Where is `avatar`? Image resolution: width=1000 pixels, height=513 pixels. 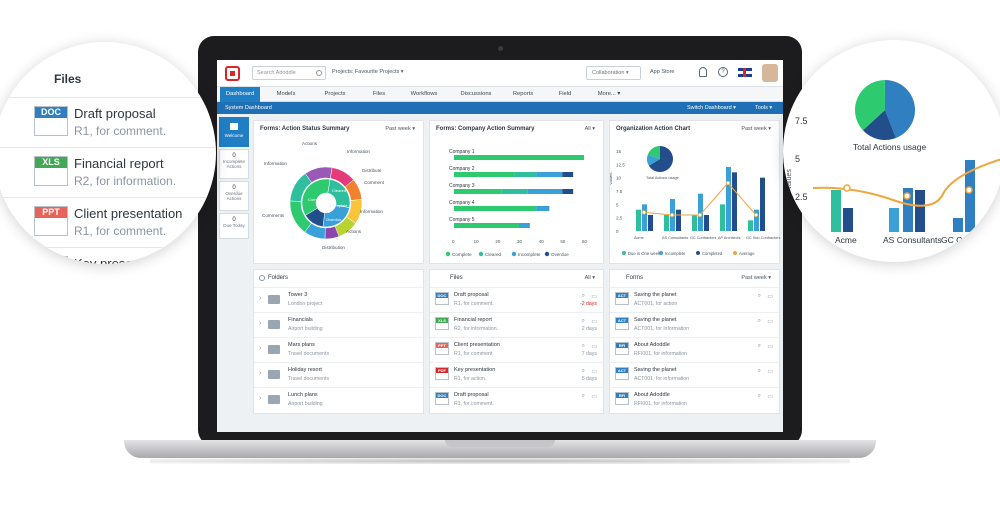
avatar is located at coordinates (770, 73).